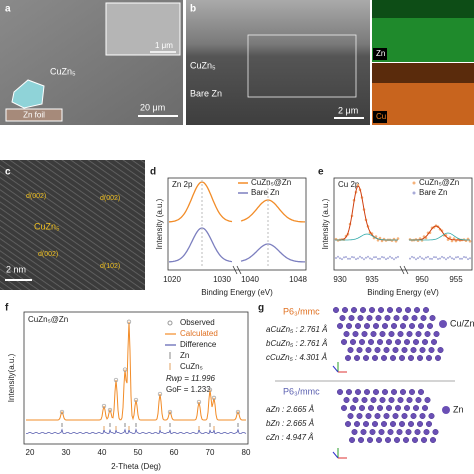  What do you see at coordinates (278, 62) in the screenshot?
I see `cross-section-image` at bounding box center [278, 62].